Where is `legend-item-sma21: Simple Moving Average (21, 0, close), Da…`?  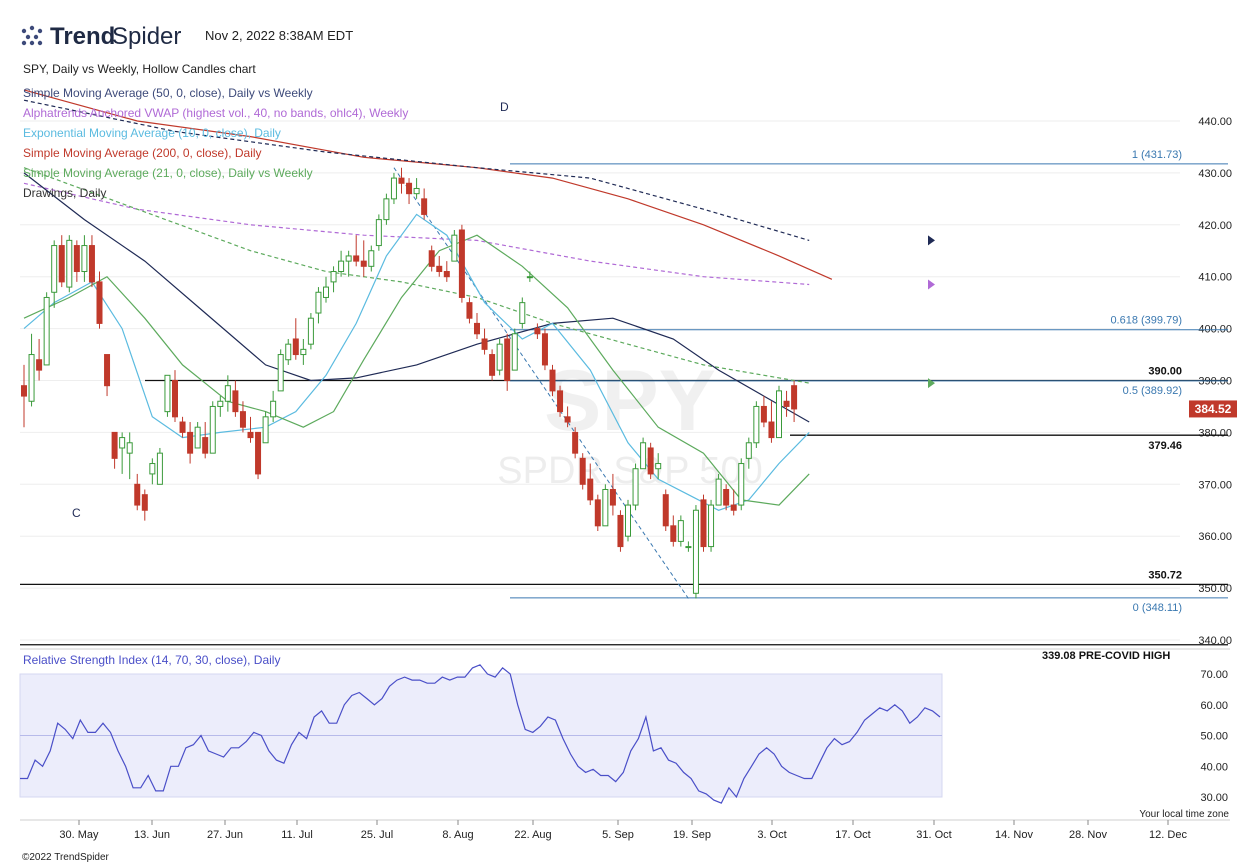
legend-item-sma21: Simple Moving Average (21, 0, close), Da… is located at coordinates (168, 173).